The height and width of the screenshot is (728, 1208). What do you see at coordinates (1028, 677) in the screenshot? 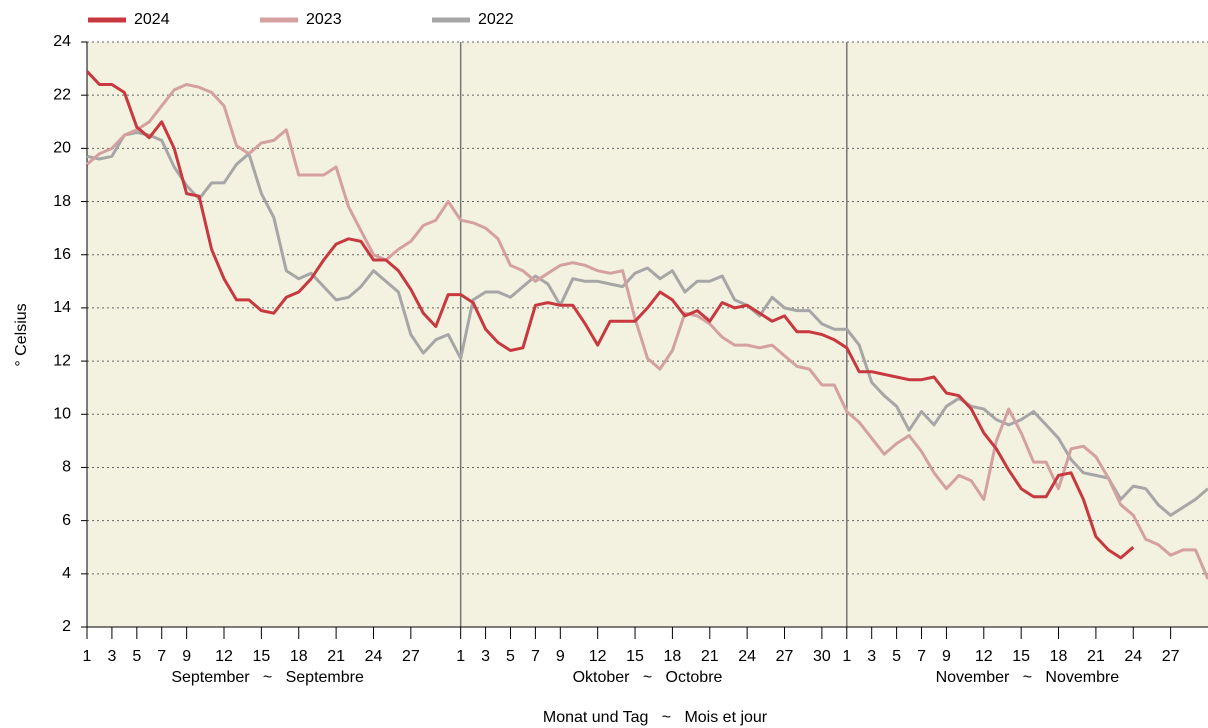
I see `month-label: November ~ Novembre` at bounding box center [1028, 677].